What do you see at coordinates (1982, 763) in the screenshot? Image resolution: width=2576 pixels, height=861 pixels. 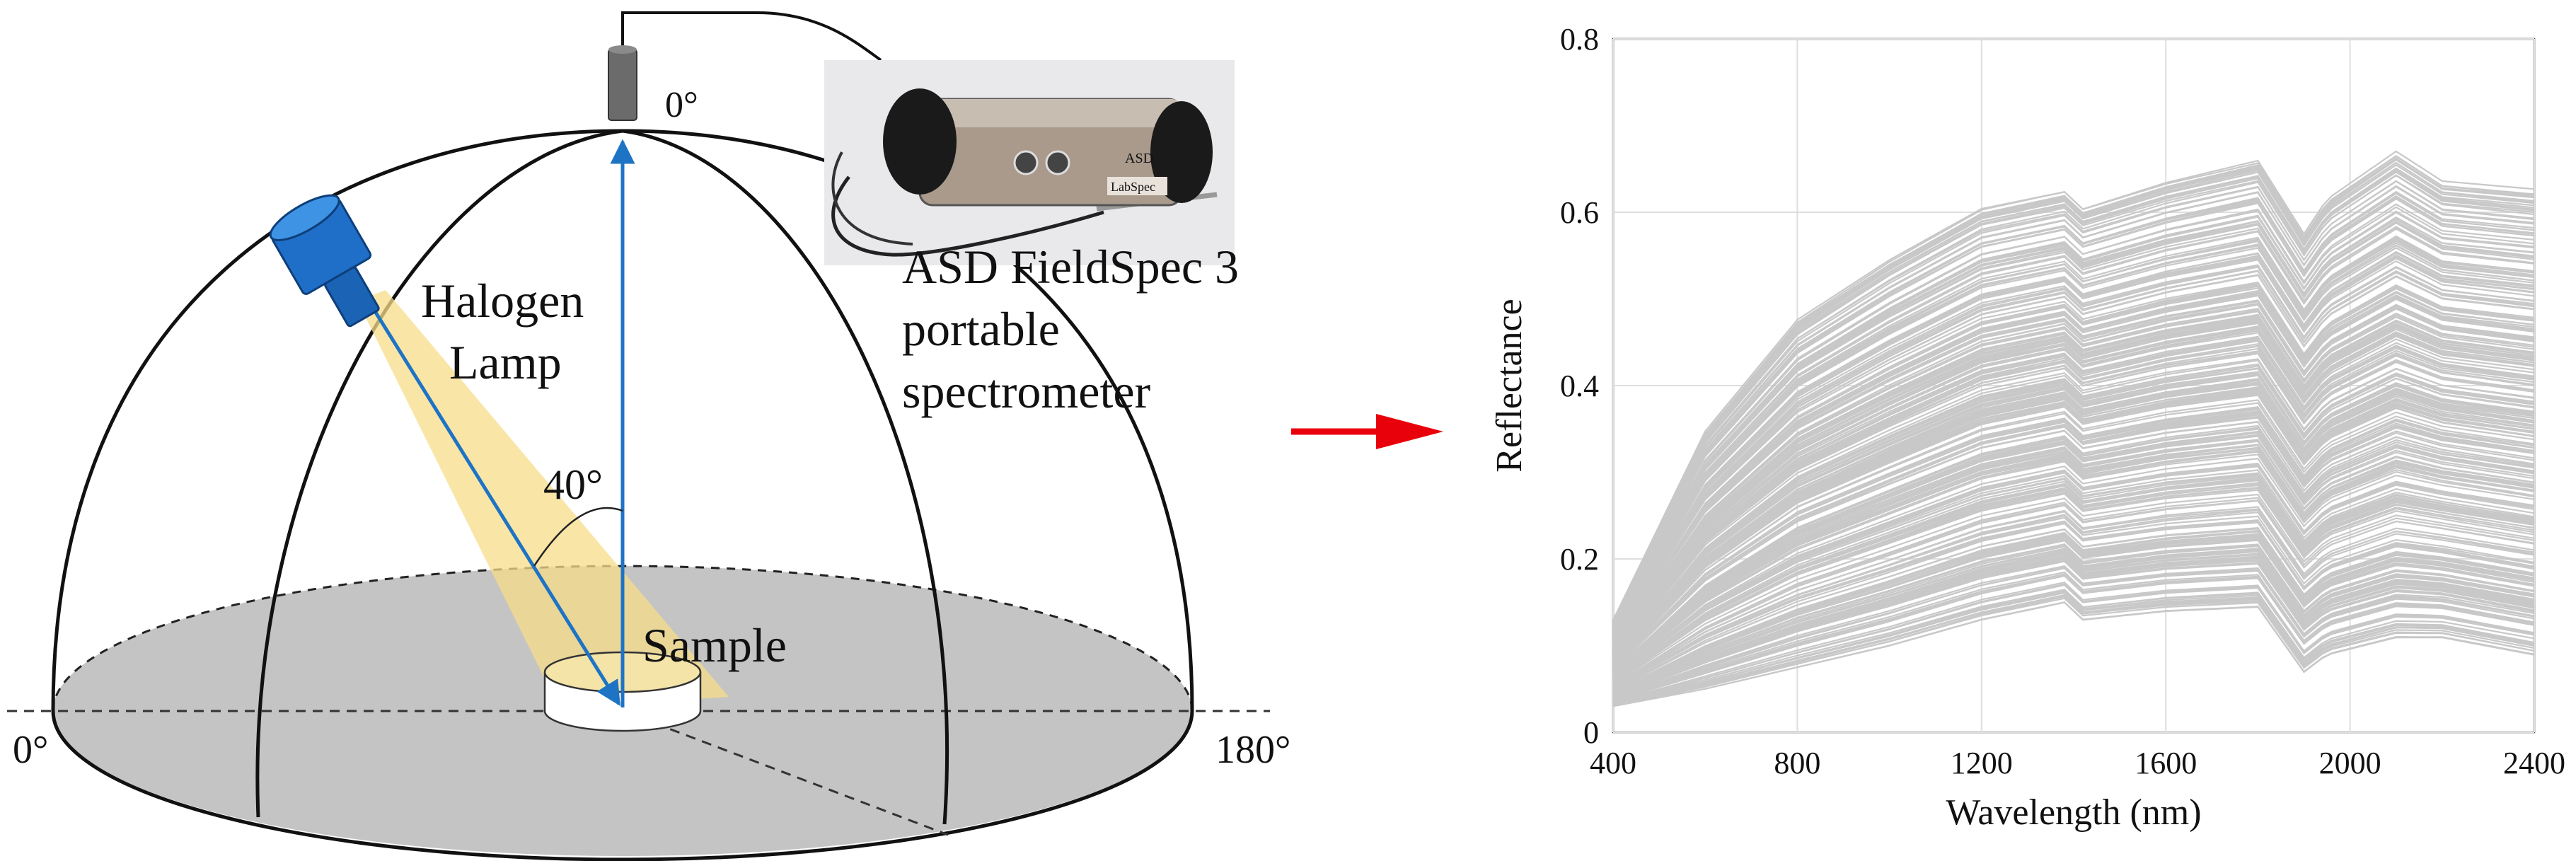 I see `x-tick-label: 1200` at bounding box center [1982, 763].